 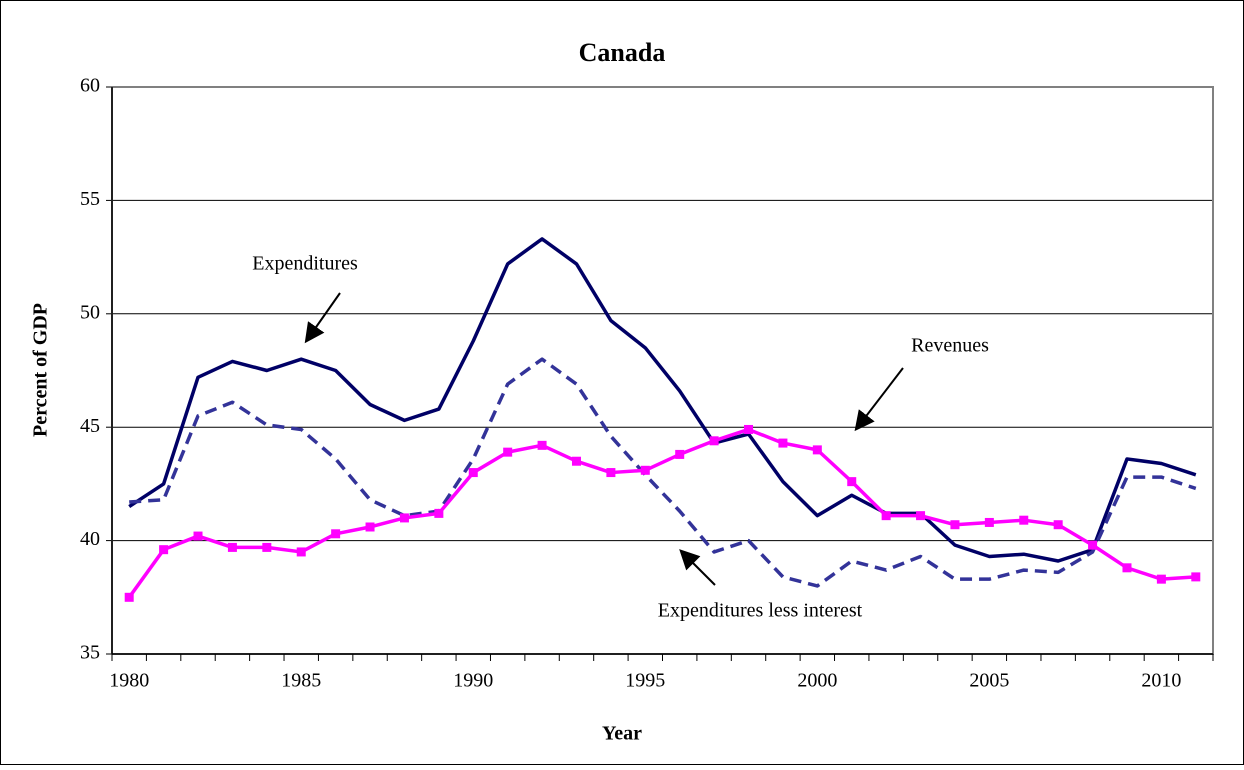 I want to click on annotation: Revenues, so click(x=950, y=346).